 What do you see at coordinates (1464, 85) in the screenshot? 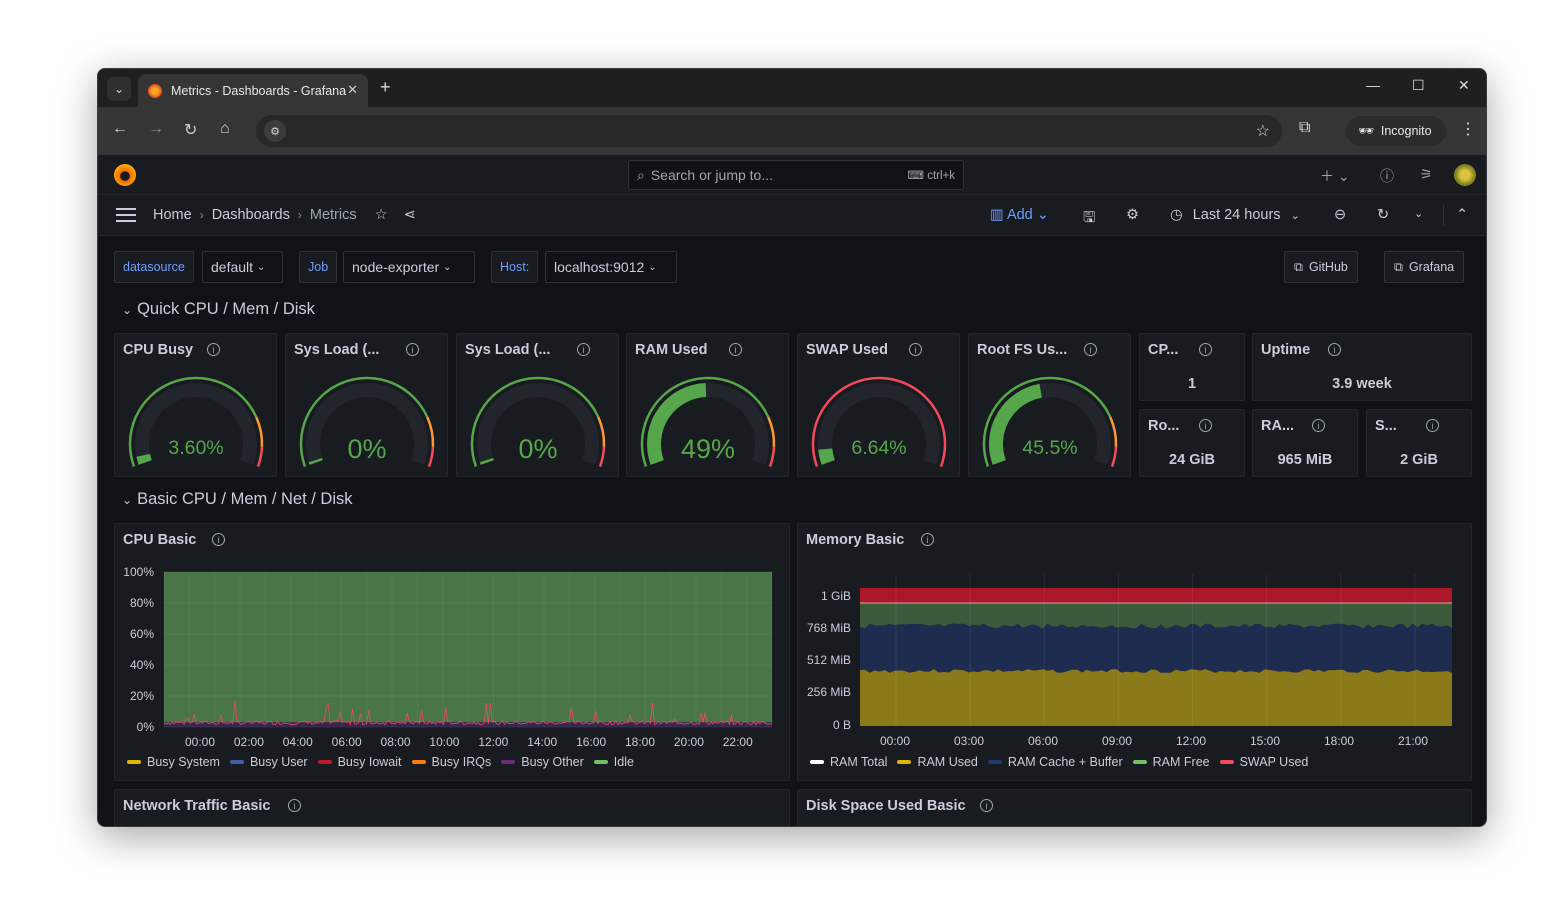
I see `close-window-button: ✕` at bounding box center [1464, 85].